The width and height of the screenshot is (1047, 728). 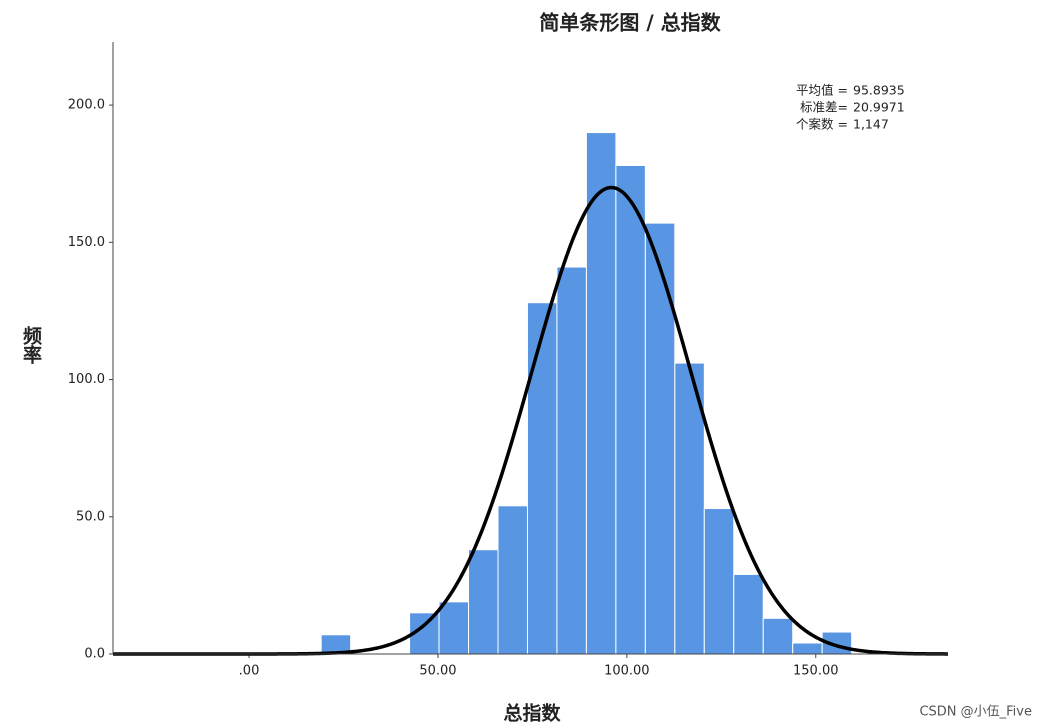 What do you see at coordinates (871, 124) in the screenshot?
I see `stat-value: 1,147` at bounding box center [871, 124].